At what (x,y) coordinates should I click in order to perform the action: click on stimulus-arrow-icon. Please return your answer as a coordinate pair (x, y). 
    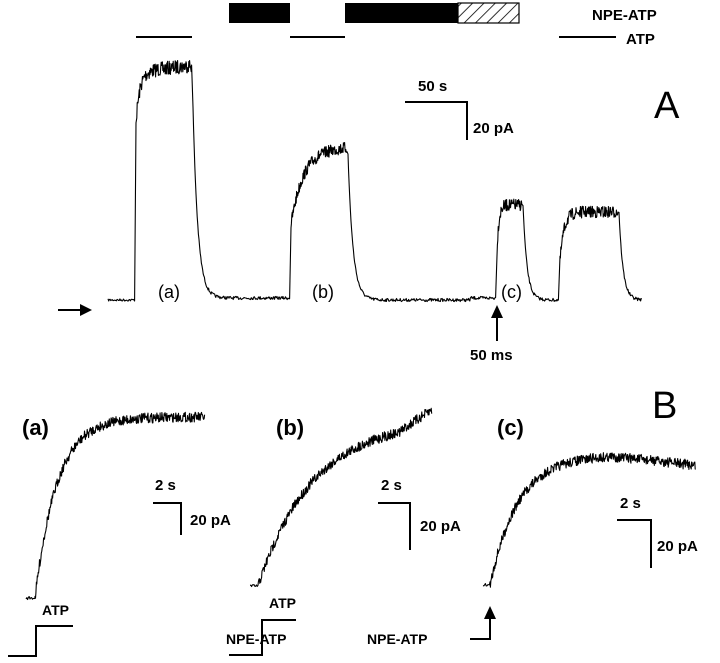
    Looking at the image, I should click on (490, 612).